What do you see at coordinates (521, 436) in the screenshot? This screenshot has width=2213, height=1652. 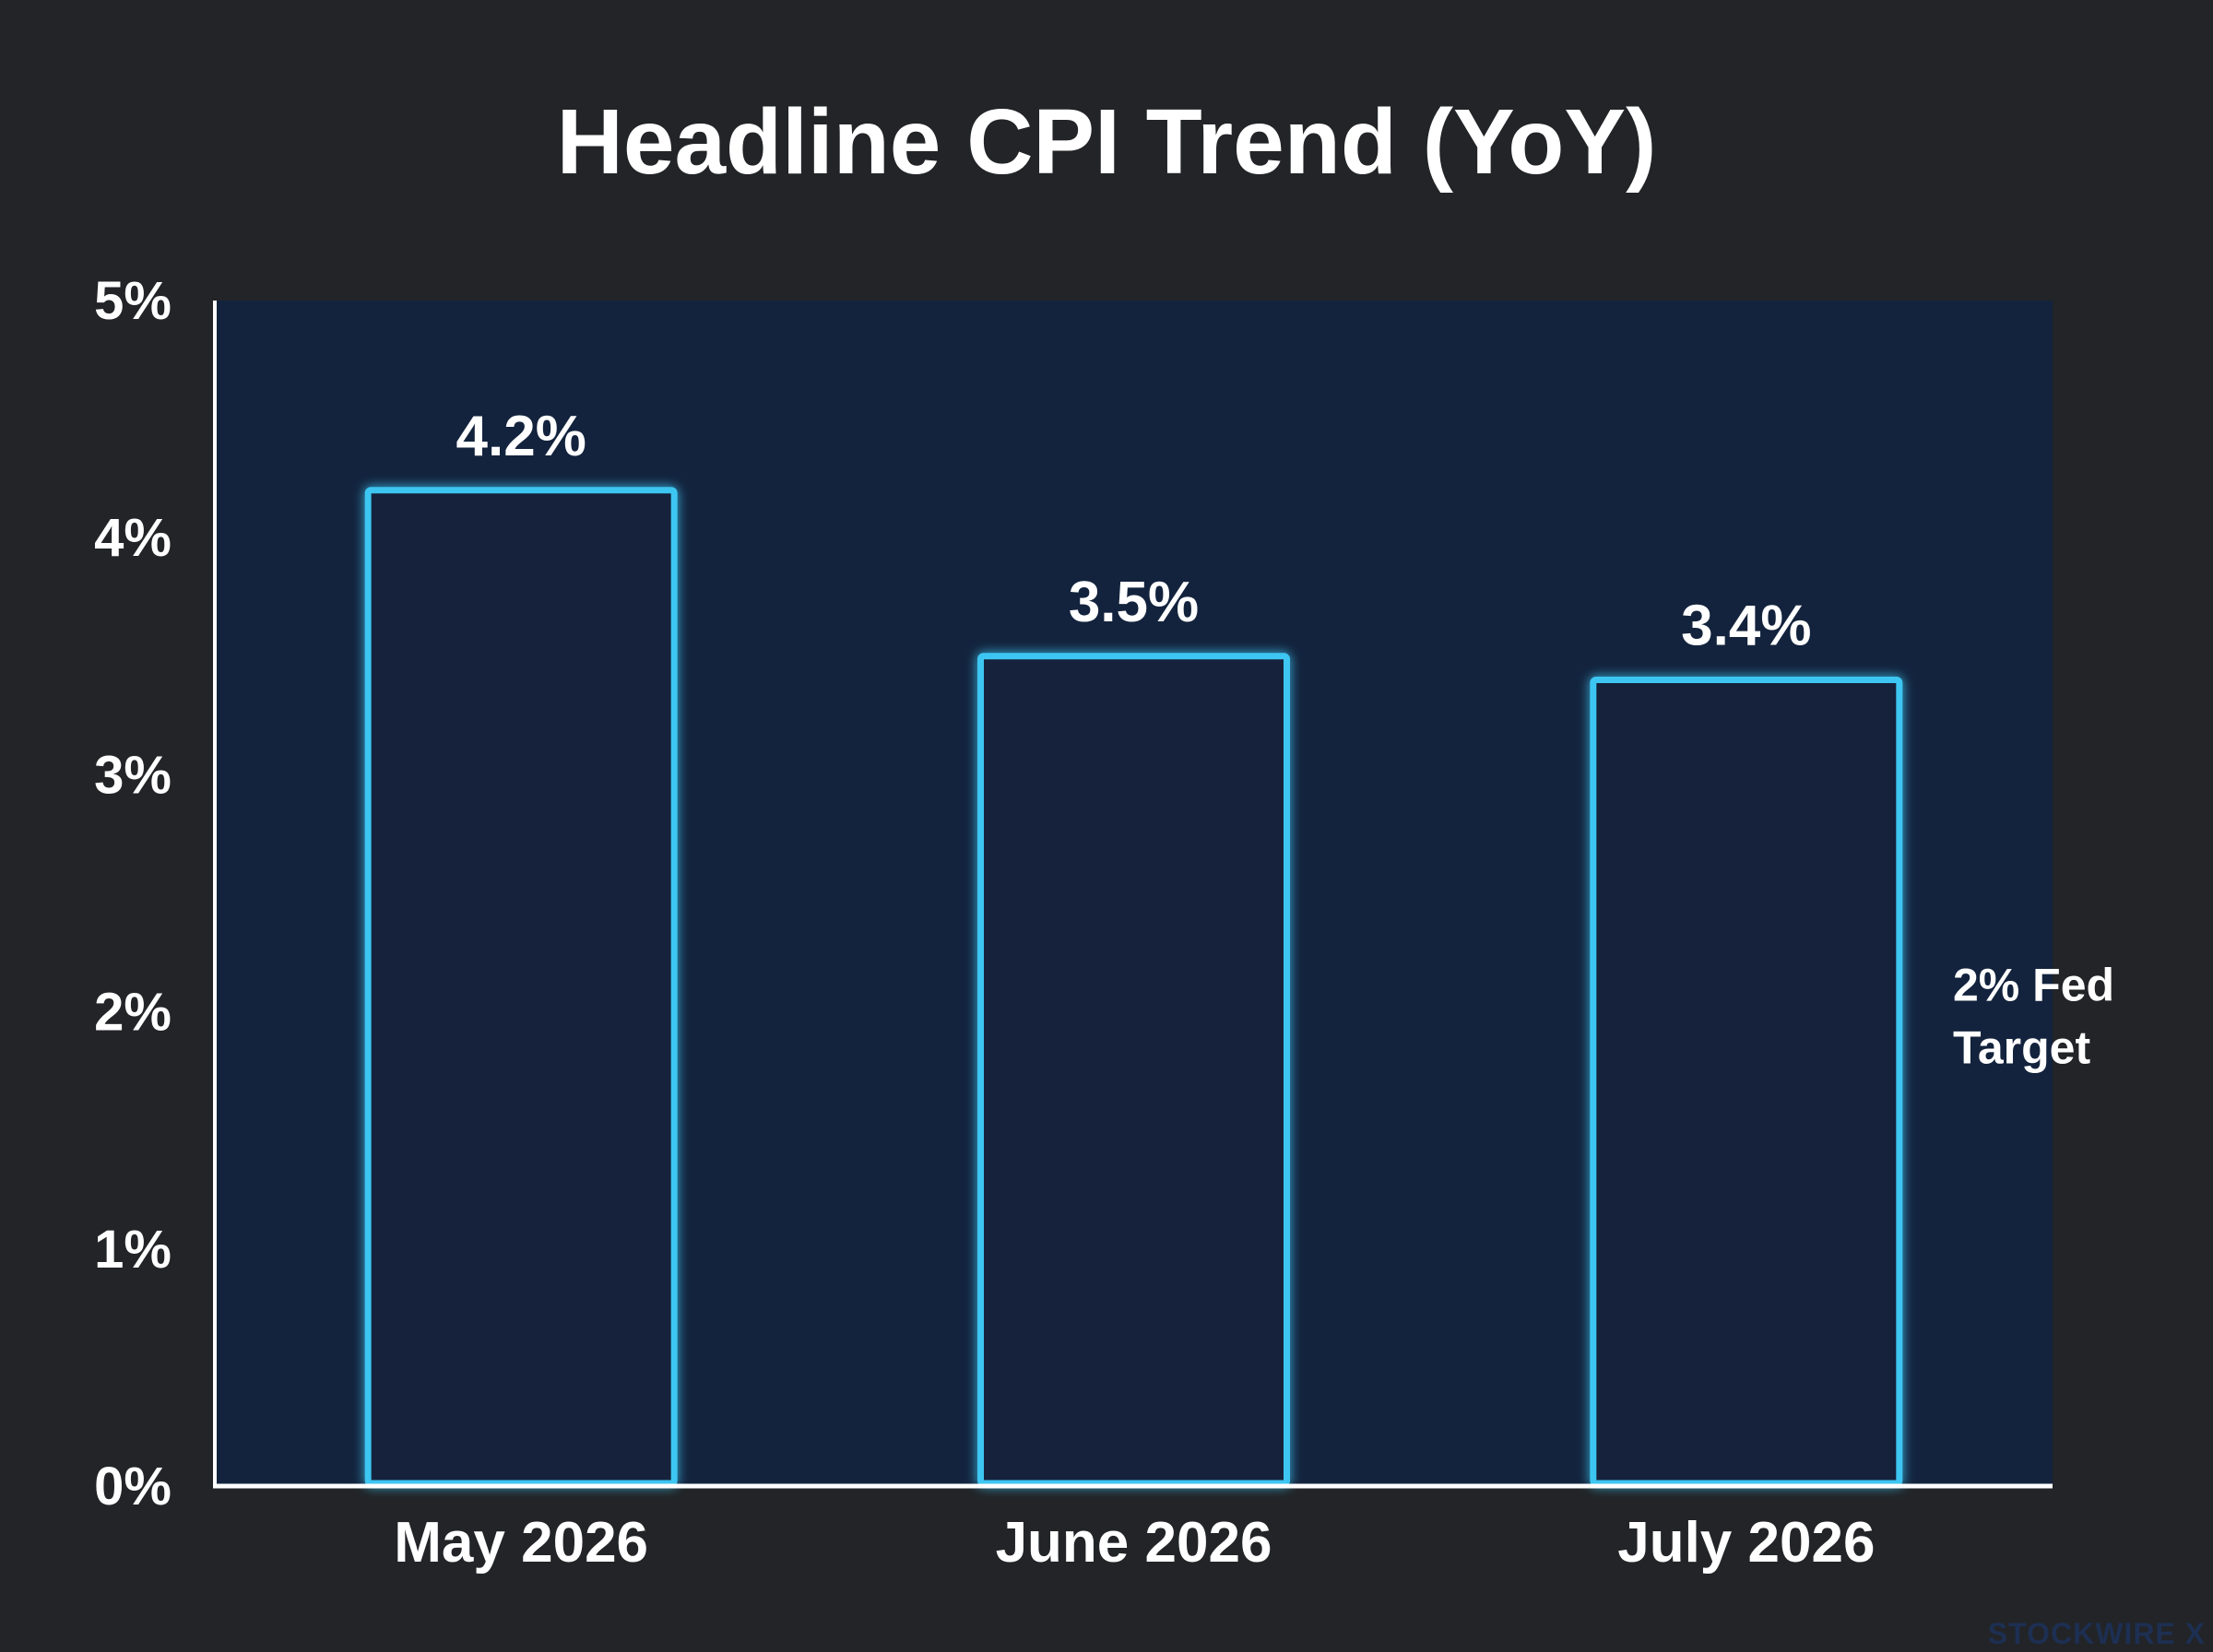 I see `bar-value-label: 4.2%` at bounding box center [521, 436].